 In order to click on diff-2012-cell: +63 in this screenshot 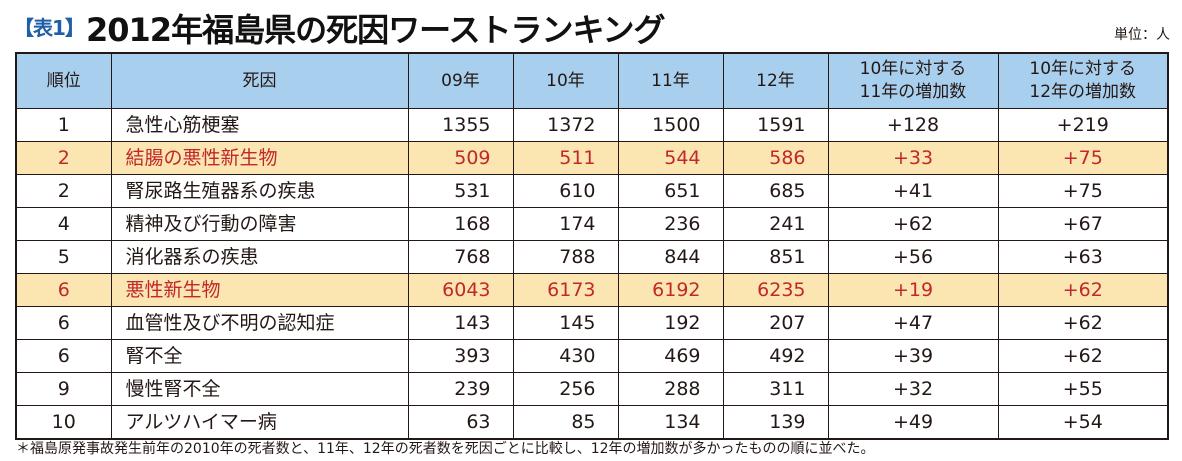, I will do `click(1083, 257)`.